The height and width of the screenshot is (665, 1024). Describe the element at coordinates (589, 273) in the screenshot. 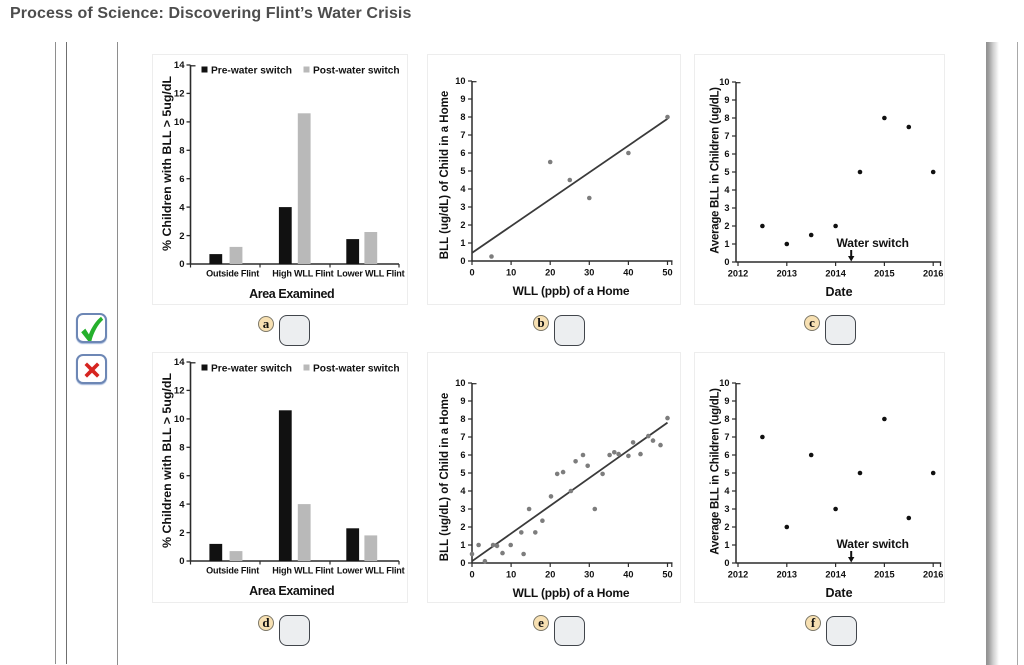

I see `svg-text: 30` at that location.